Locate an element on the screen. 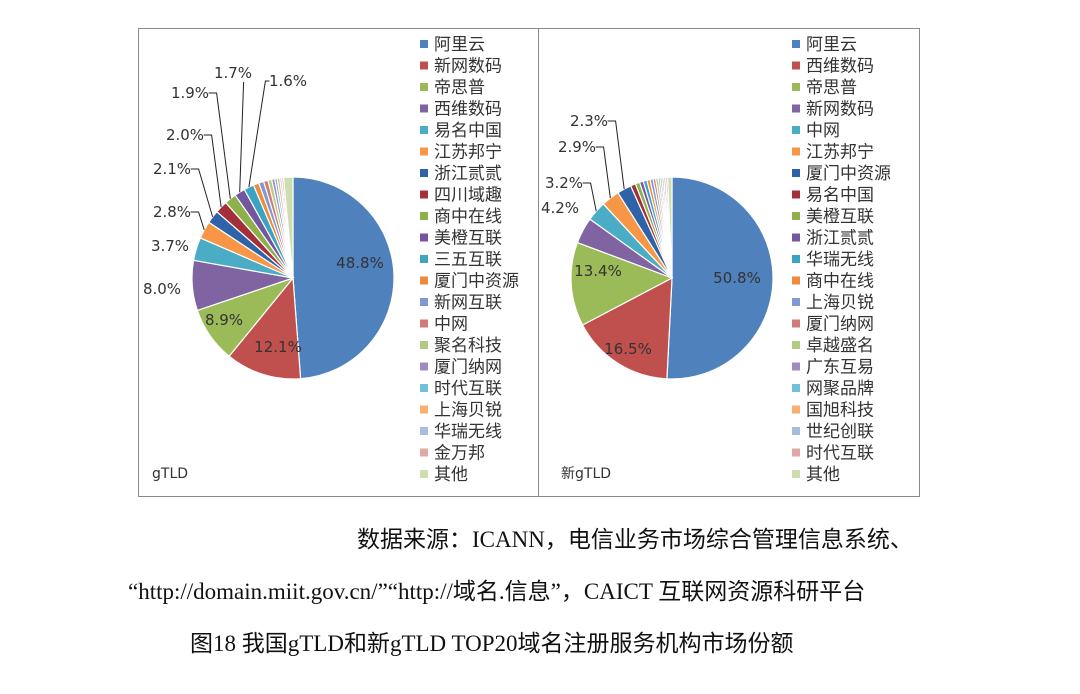 Image resolution: width=1080 pixels, height=694 pixels. legend-label: 商中在线 is located at coordinates (840, 282).